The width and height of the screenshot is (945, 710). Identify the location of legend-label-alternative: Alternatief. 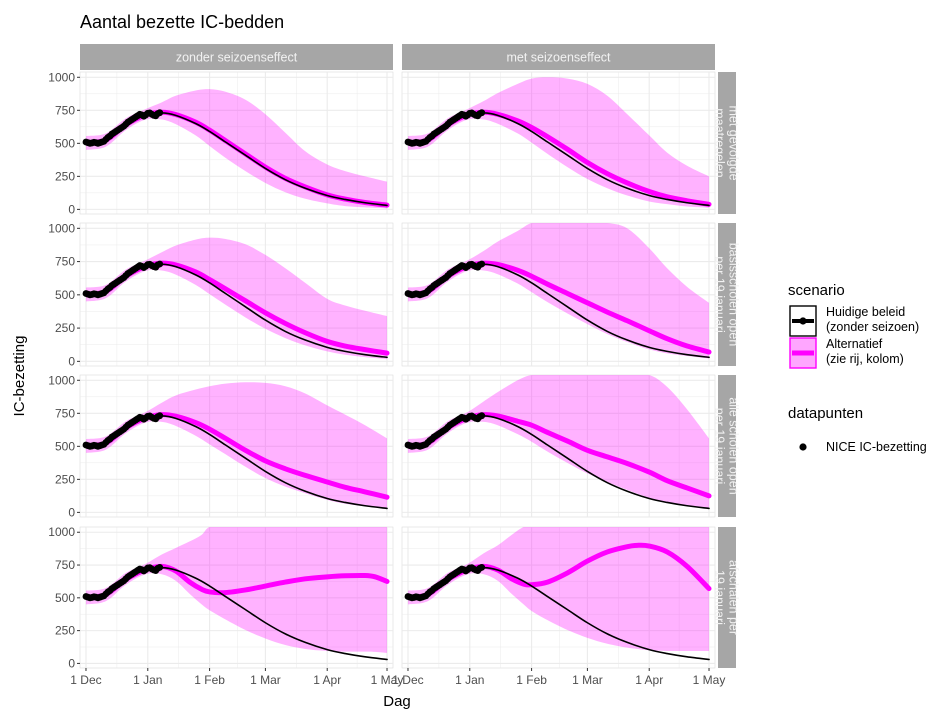
(854, 344).